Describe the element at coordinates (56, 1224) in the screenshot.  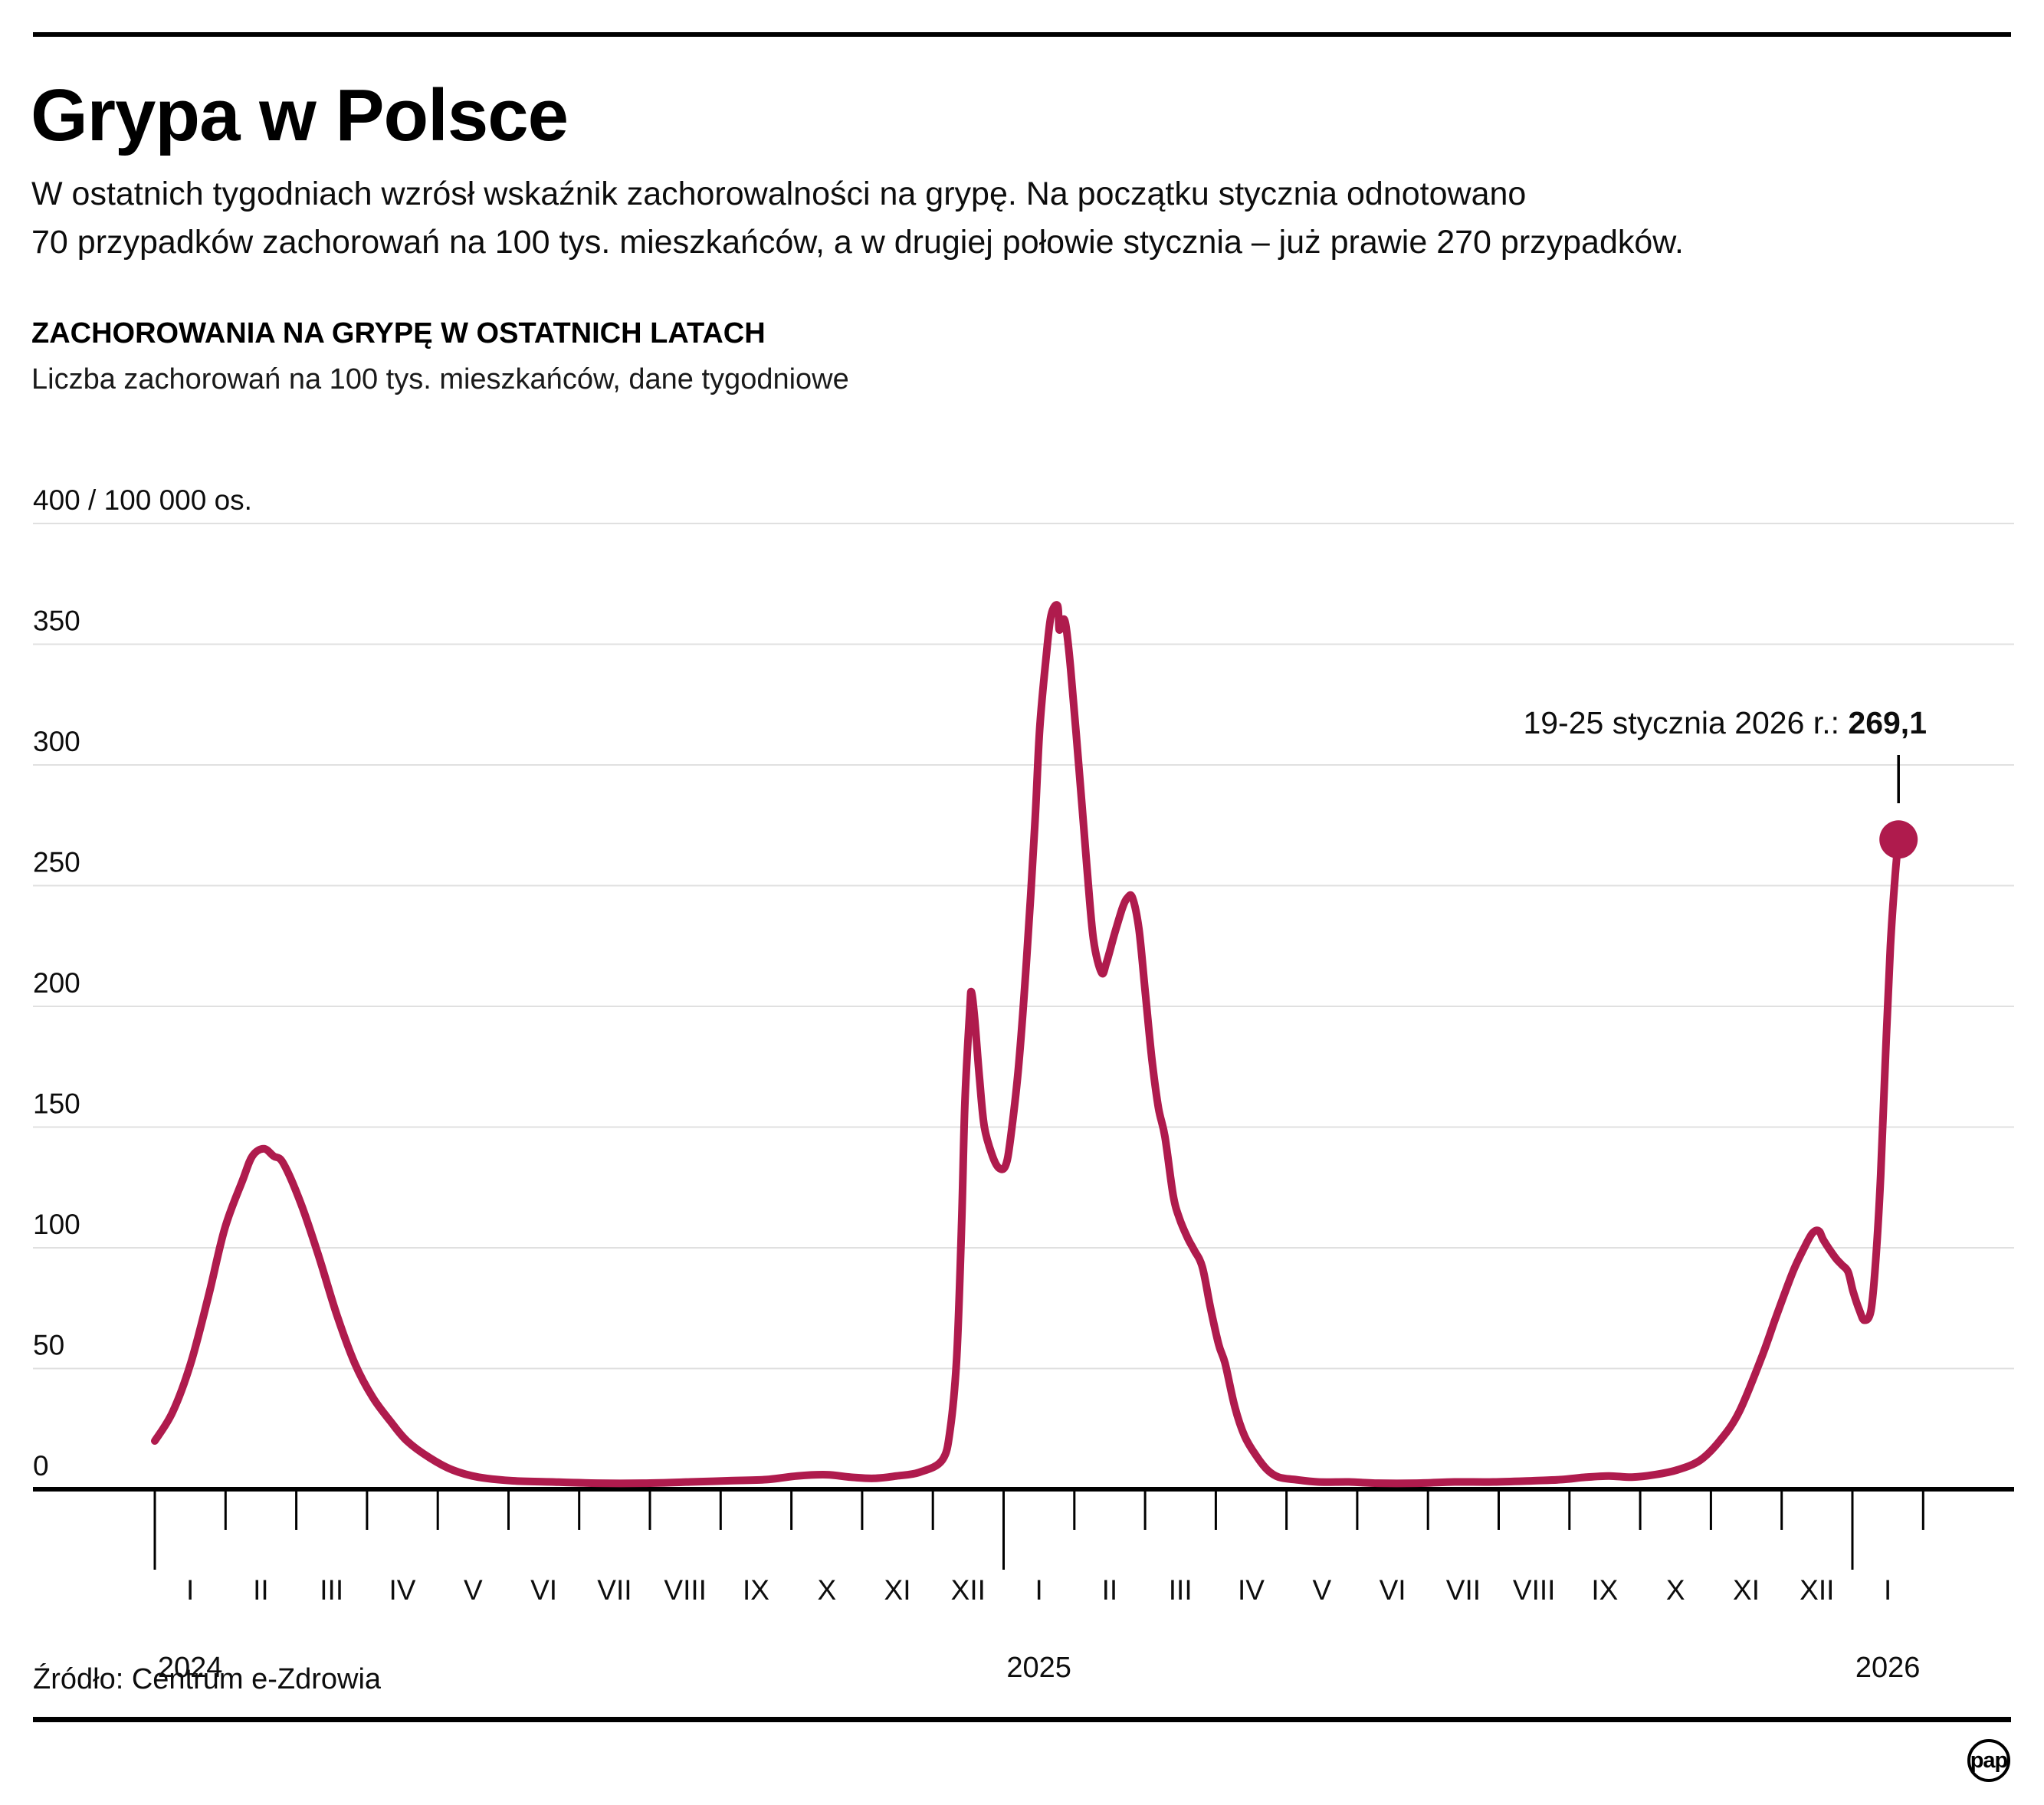
I see `y-tick-label-100: 100` at that location.